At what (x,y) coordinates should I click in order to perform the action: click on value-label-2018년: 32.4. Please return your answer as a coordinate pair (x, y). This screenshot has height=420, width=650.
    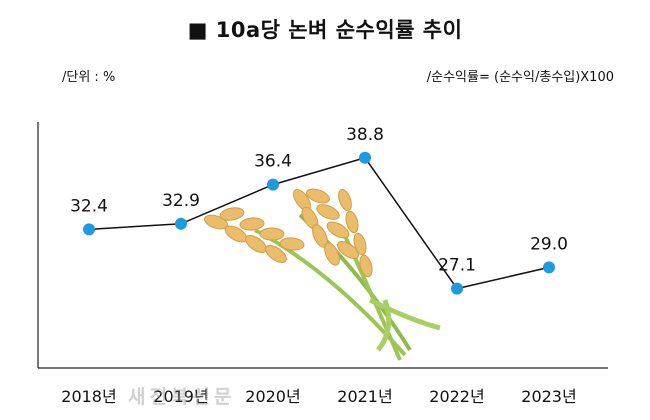
    Looking at the image, I should click on (89, 206).